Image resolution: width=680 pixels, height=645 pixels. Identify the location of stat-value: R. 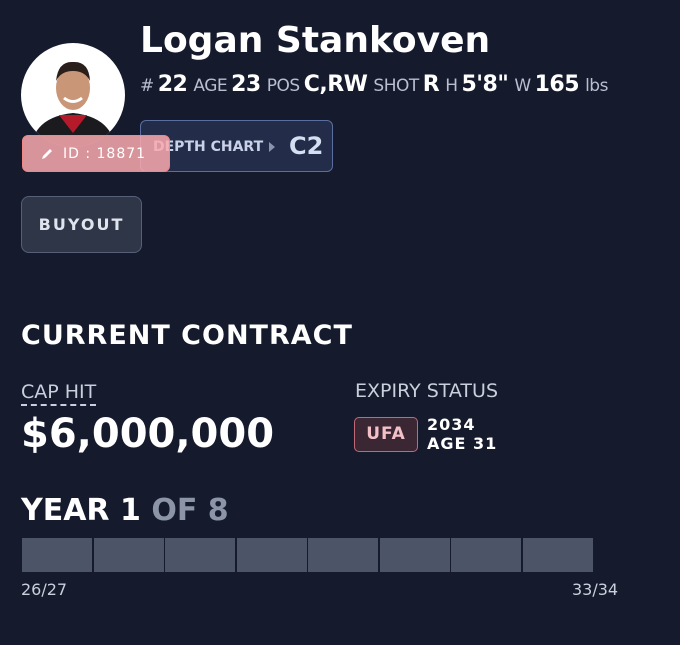
(431, 84).